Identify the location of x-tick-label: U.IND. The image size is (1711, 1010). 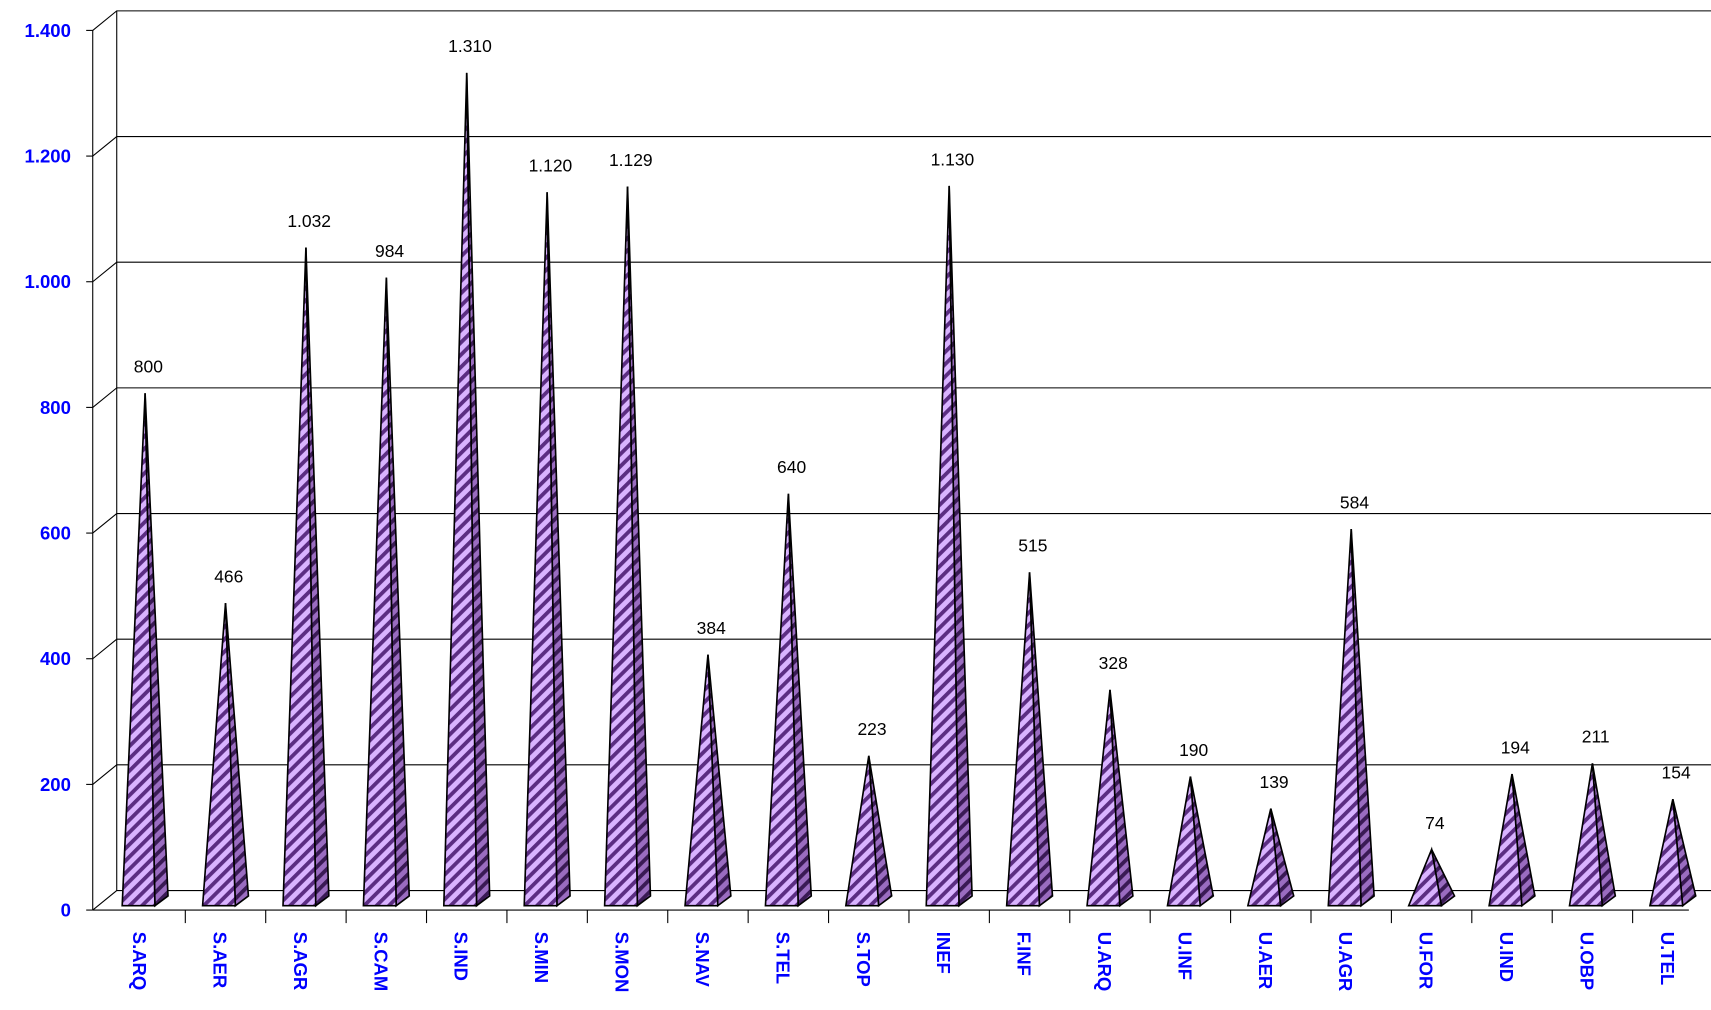
(1506, 957).